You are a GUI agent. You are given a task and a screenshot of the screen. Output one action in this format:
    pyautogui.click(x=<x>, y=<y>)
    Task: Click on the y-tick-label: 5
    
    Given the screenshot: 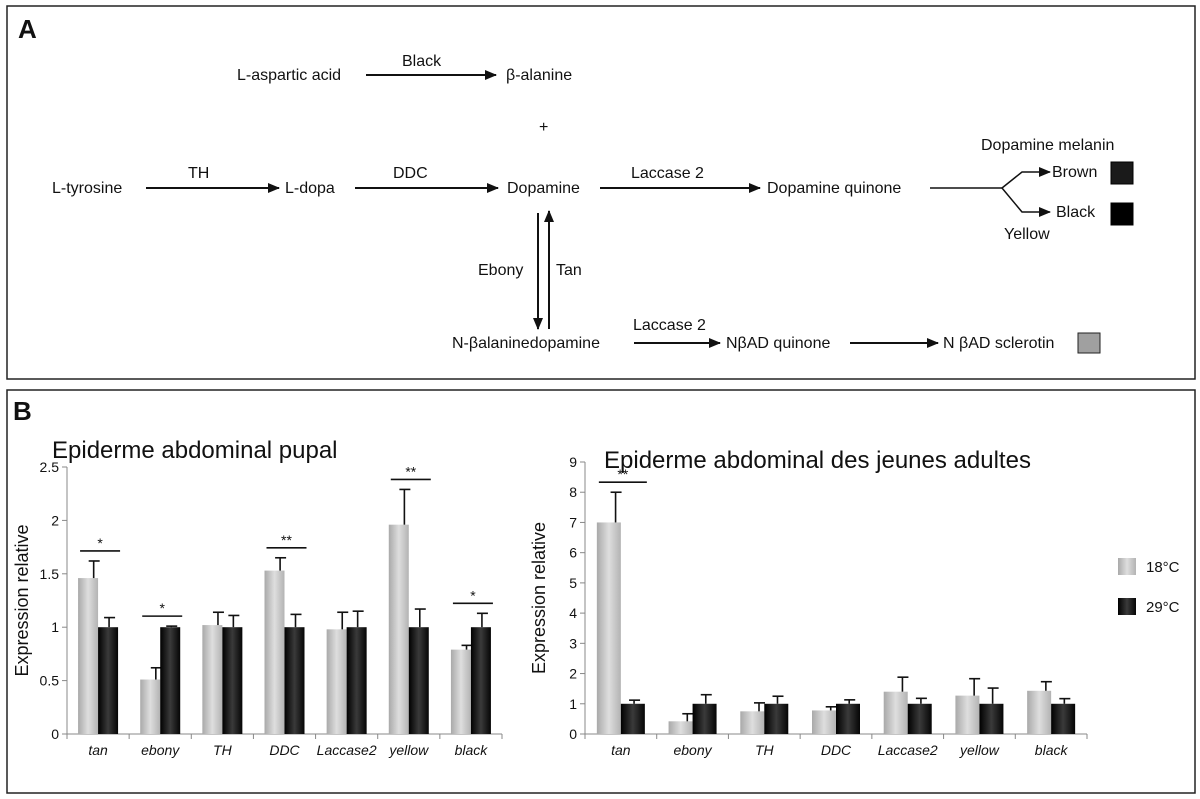 What is the action you would take?
    pyautogui.click(x=573, y=583)
    